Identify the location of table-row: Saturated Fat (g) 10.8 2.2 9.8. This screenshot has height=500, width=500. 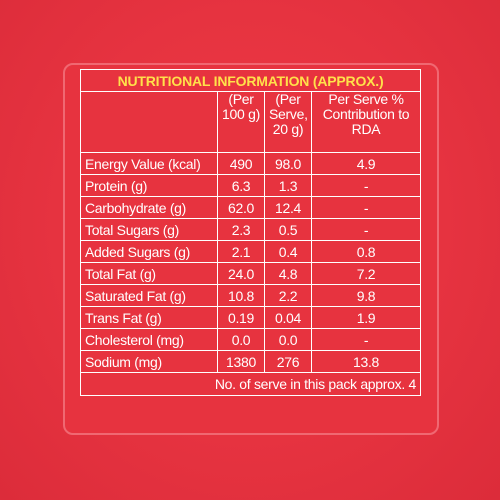
(250, 295).